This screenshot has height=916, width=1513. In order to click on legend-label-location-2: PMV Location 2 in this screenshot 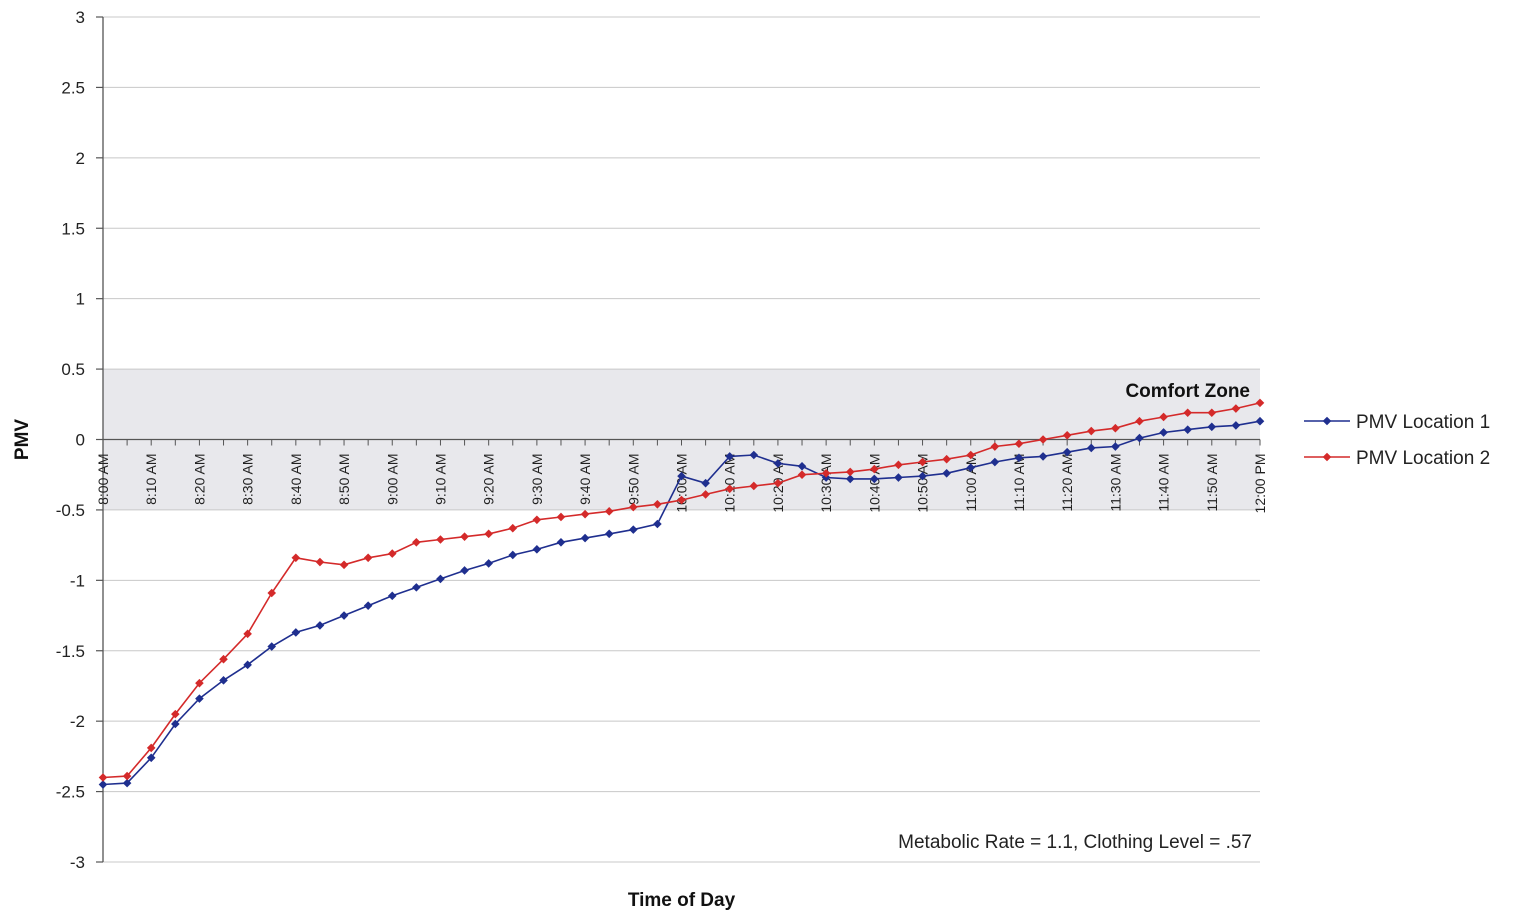, I will do `click(1423, 458)`.